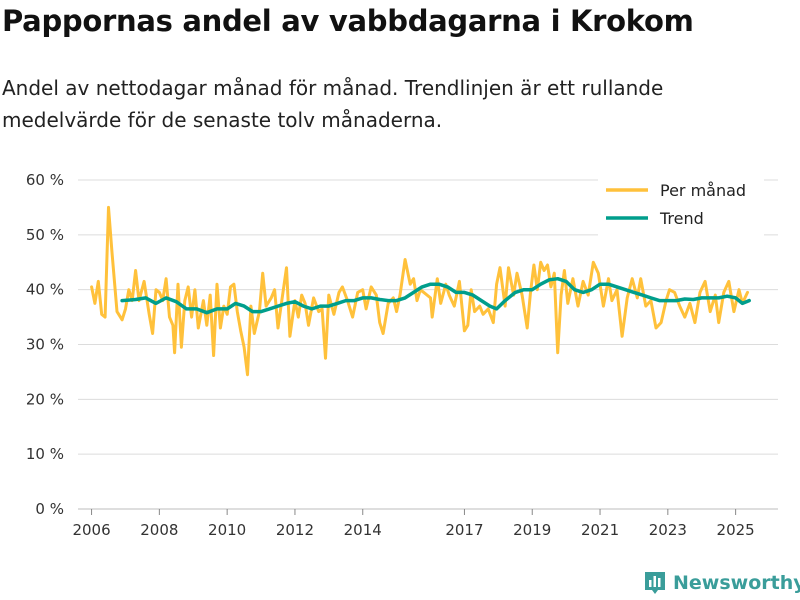  Describe the element at coordinates (600, 530) in the screenshot. I see `x-tick-label: 2021` at that location.